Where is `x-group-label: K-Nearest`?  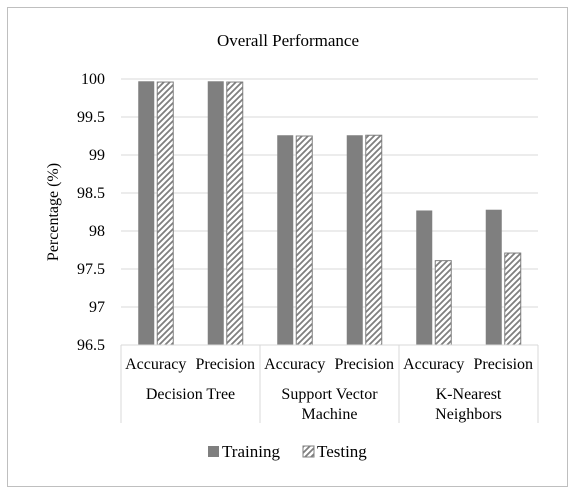
x-group-label: K-Nearest is located at coordinates (469, 394).